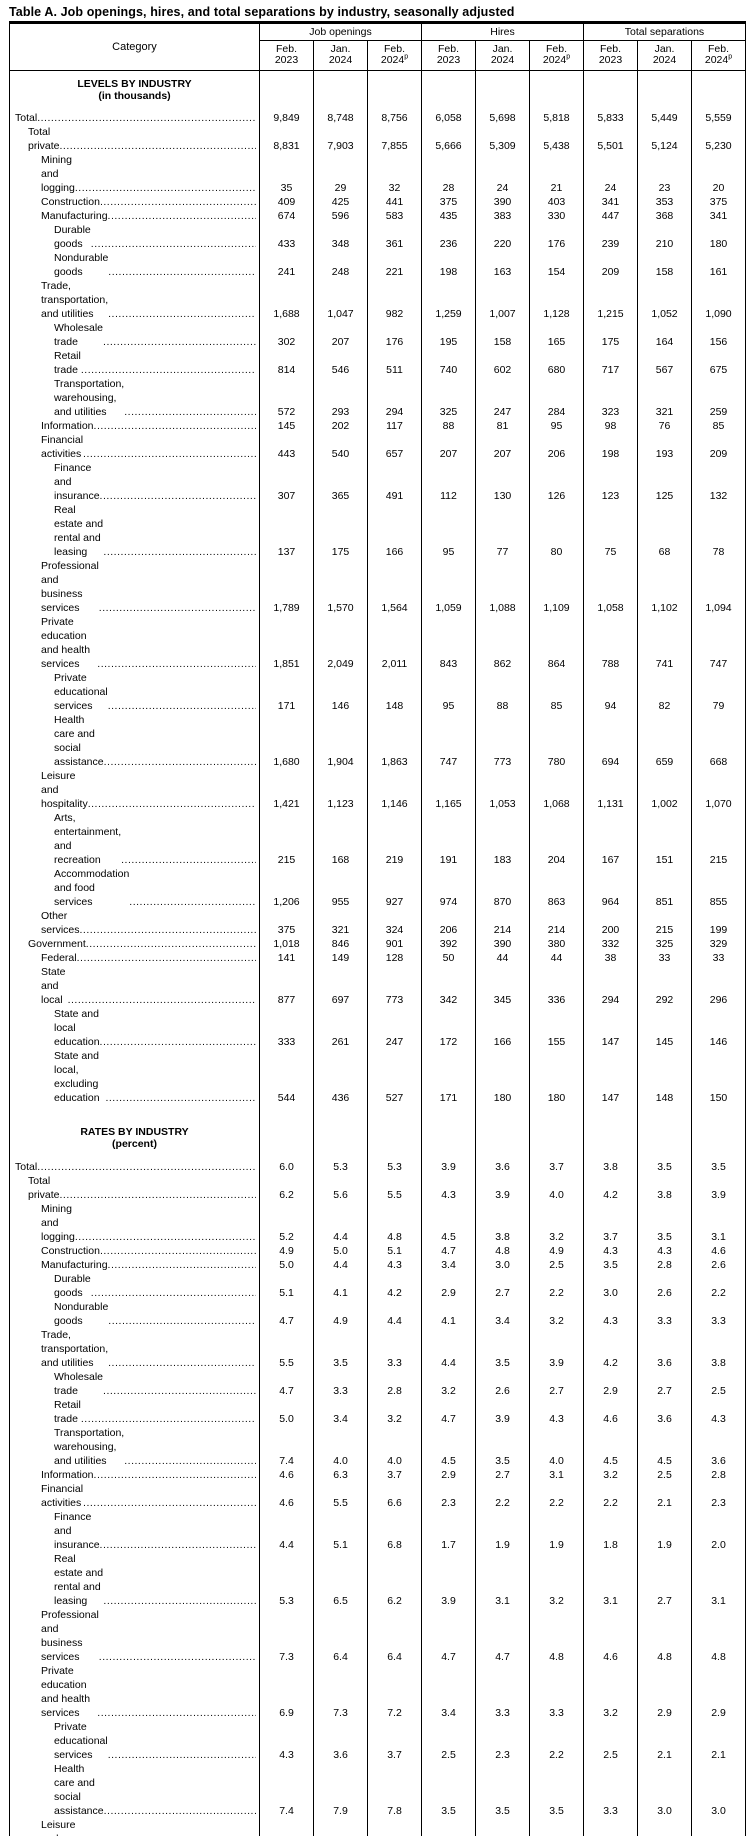 Image resolution: width=755 pixels, height=1836 pixels. What do you see at coordinates (287, 237) in the screenshot?
I see `value-cell: 433` at bounding box center [287, 237].